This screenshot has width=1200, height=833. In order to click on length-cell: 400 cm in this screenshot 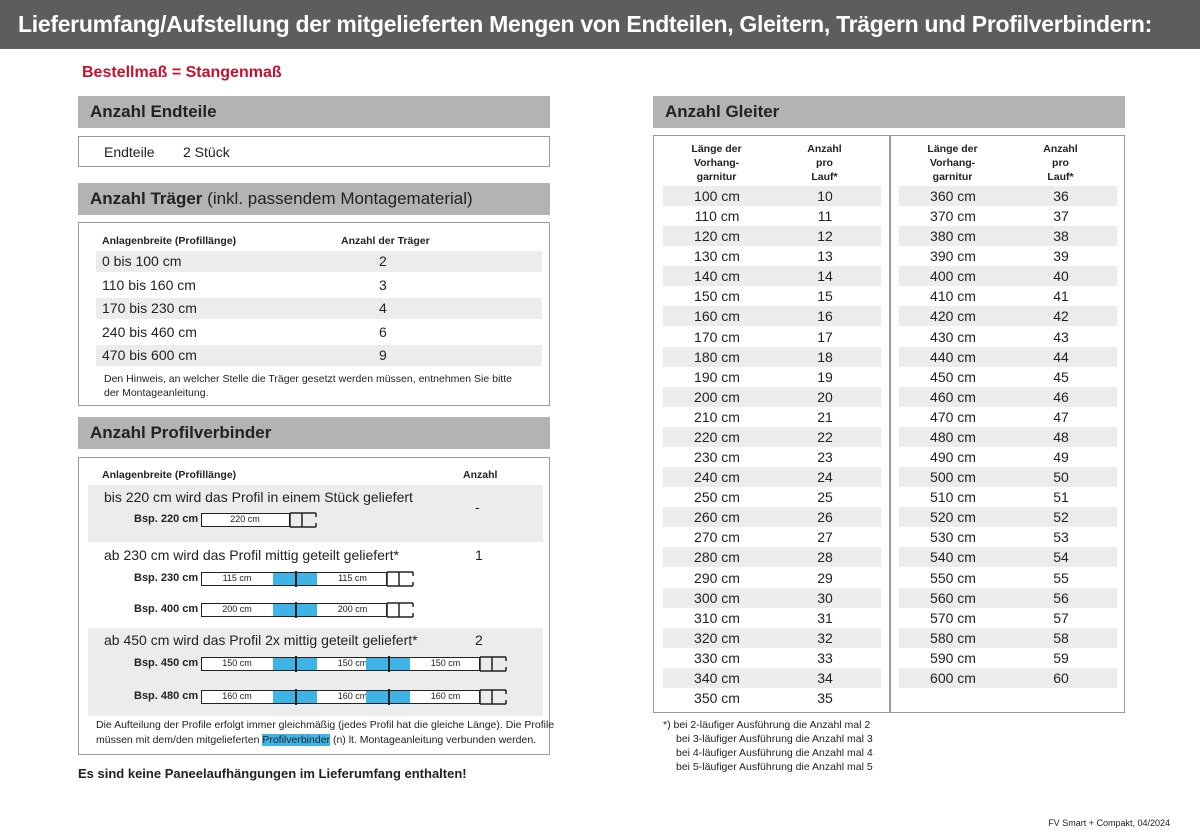, I will do `click(953, 276)`.